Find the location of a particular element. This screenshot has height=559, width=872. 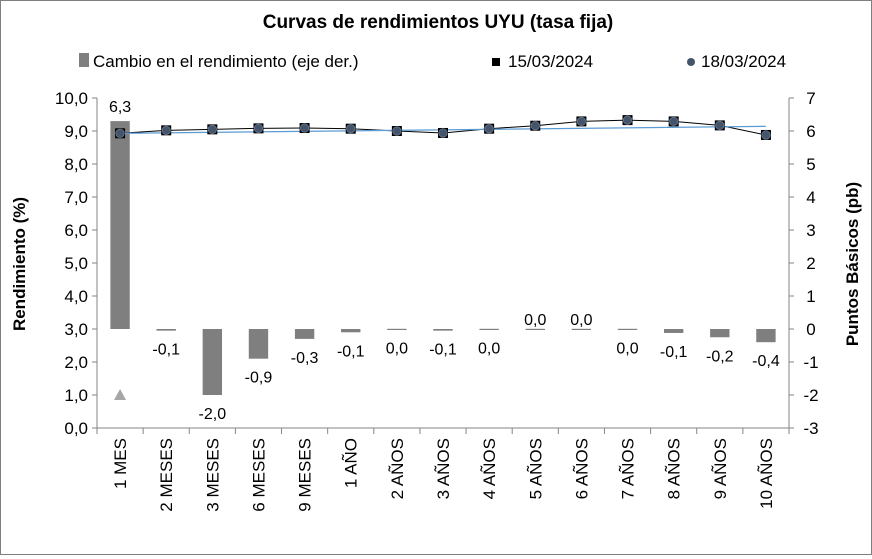

x-tick-label: 6 MESES is located at coordinates (258, 475).